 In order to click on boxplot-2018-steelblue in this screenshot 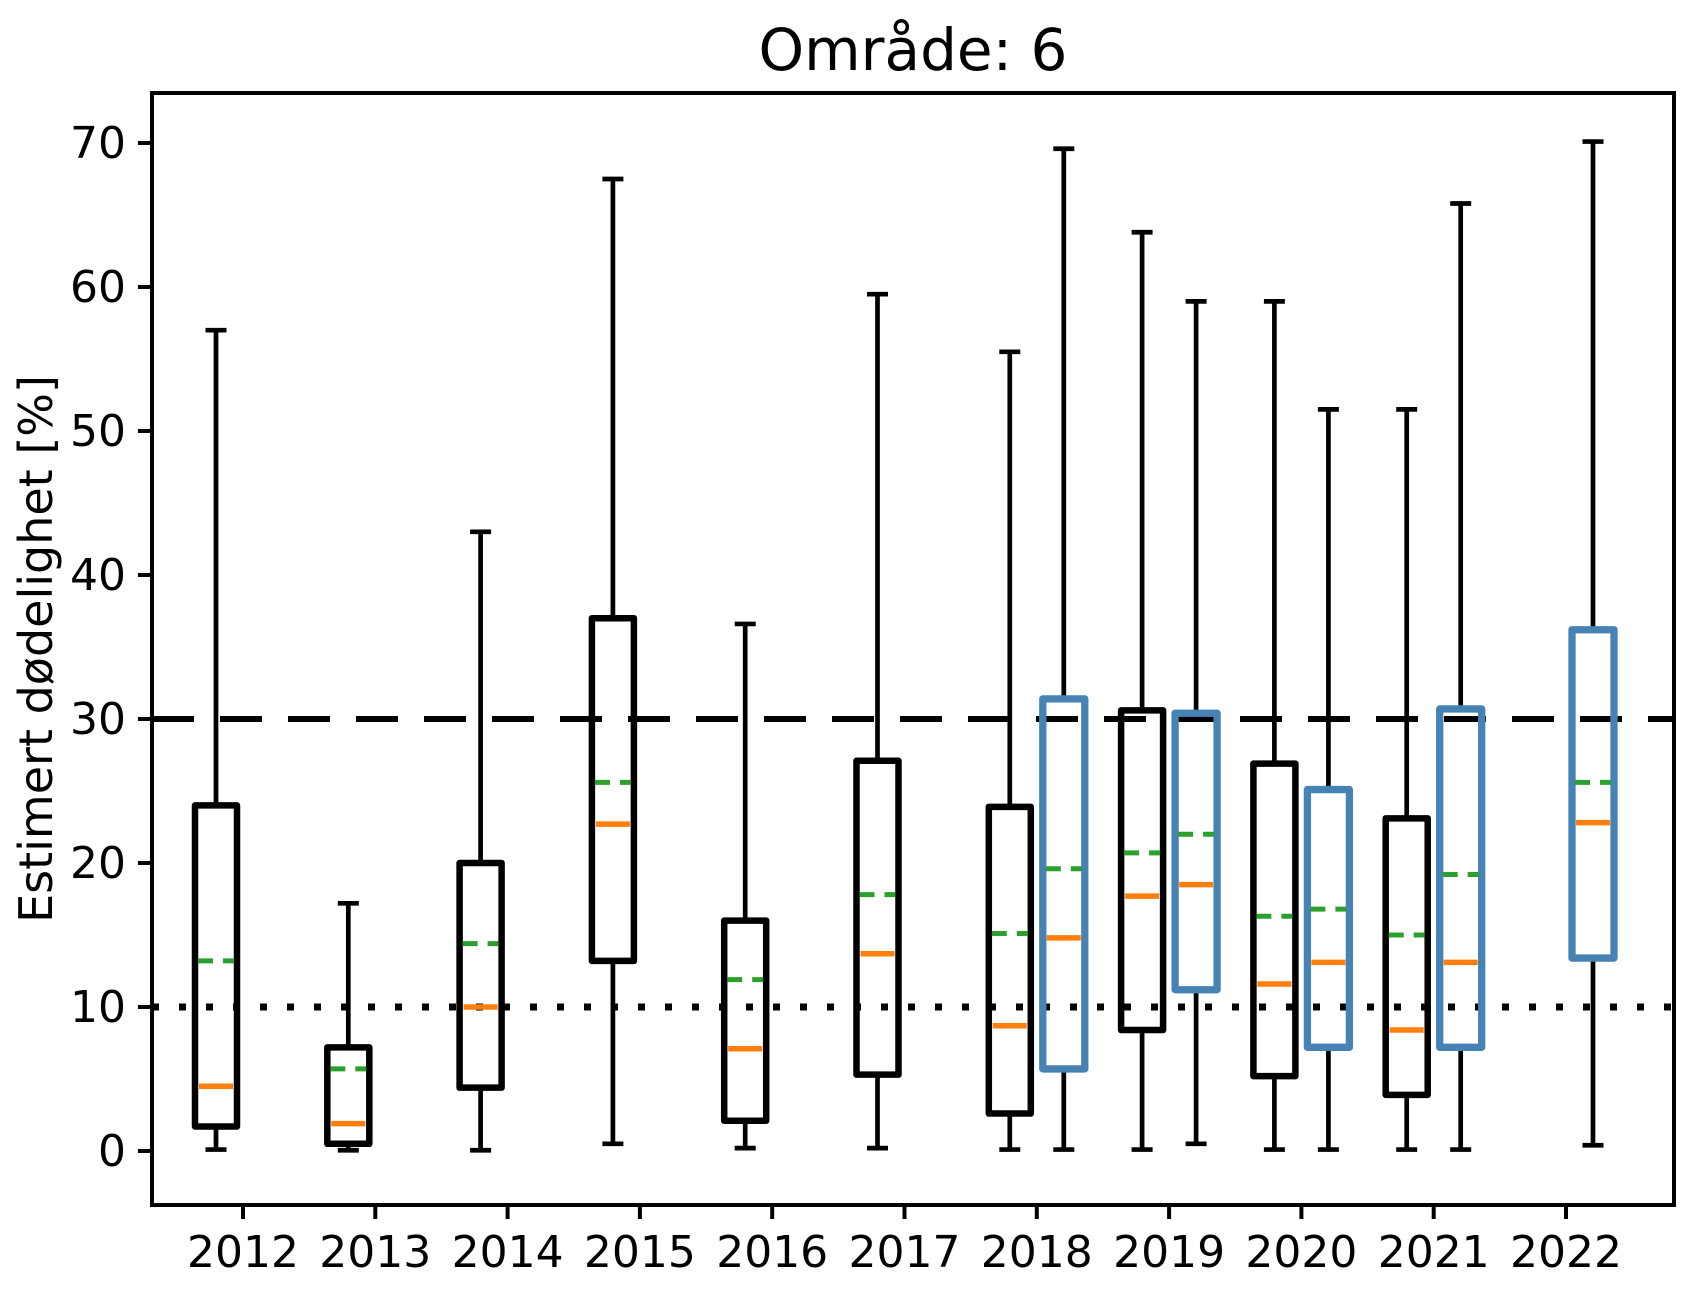, I will do `click(1064, 649)`.